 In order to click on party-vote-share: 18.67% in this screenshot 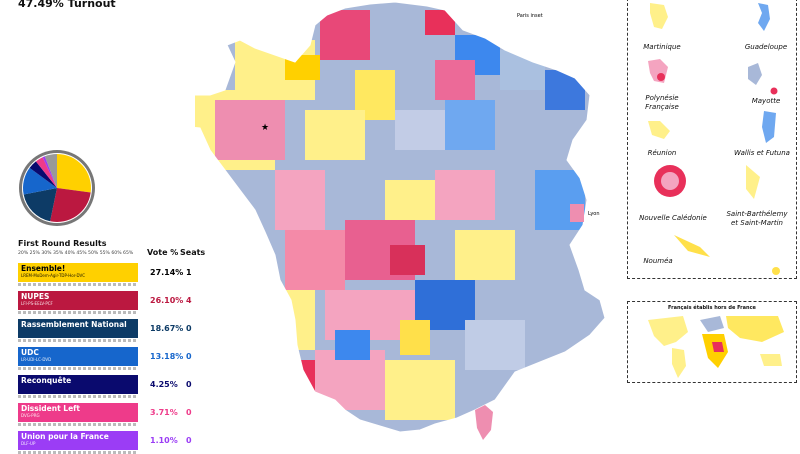, I will do `click(167, 328)`.